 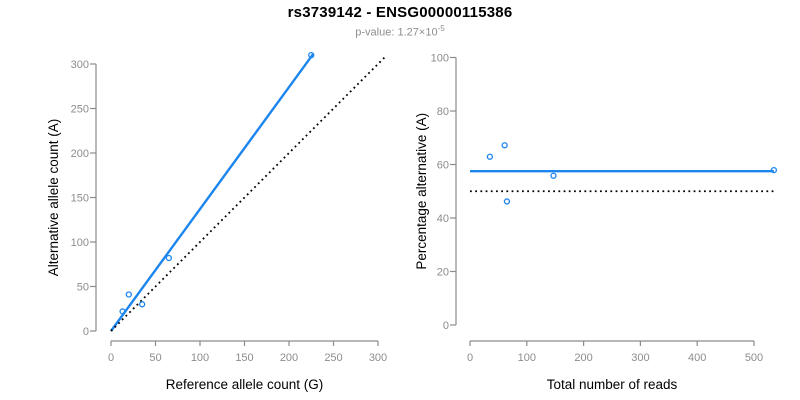 What do you see at coordinates (443, 272) in the screenshot?
I see `y-tick-label: 20` at bounding box center [443, 272].